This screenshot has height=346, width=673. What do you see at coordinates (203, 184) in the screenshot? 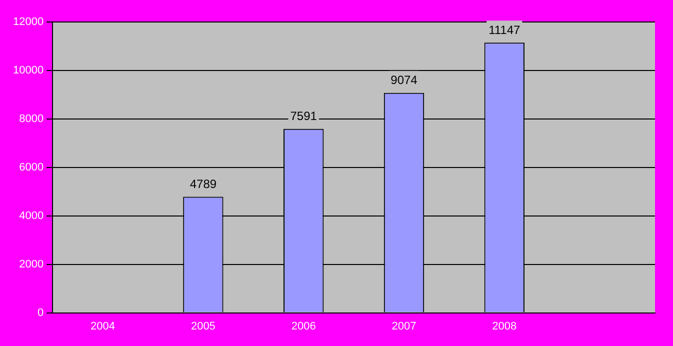
I see `data-label: 4789` at bounding box center [203, 184].